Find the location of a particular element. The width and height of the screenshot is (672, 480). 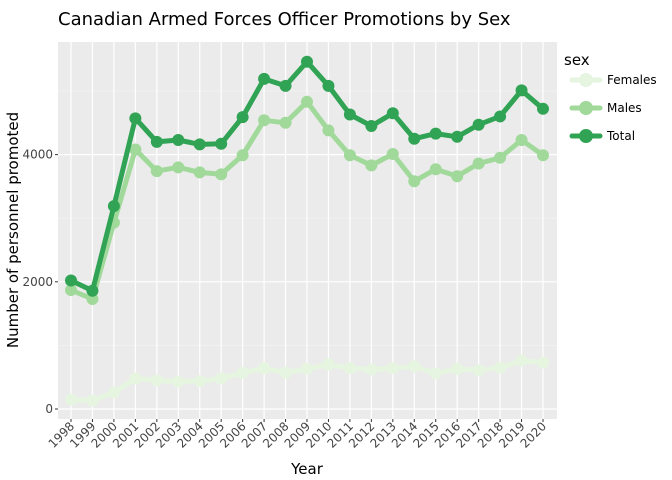

y-tick-label: 2000 is located at coordinates (37, 282).